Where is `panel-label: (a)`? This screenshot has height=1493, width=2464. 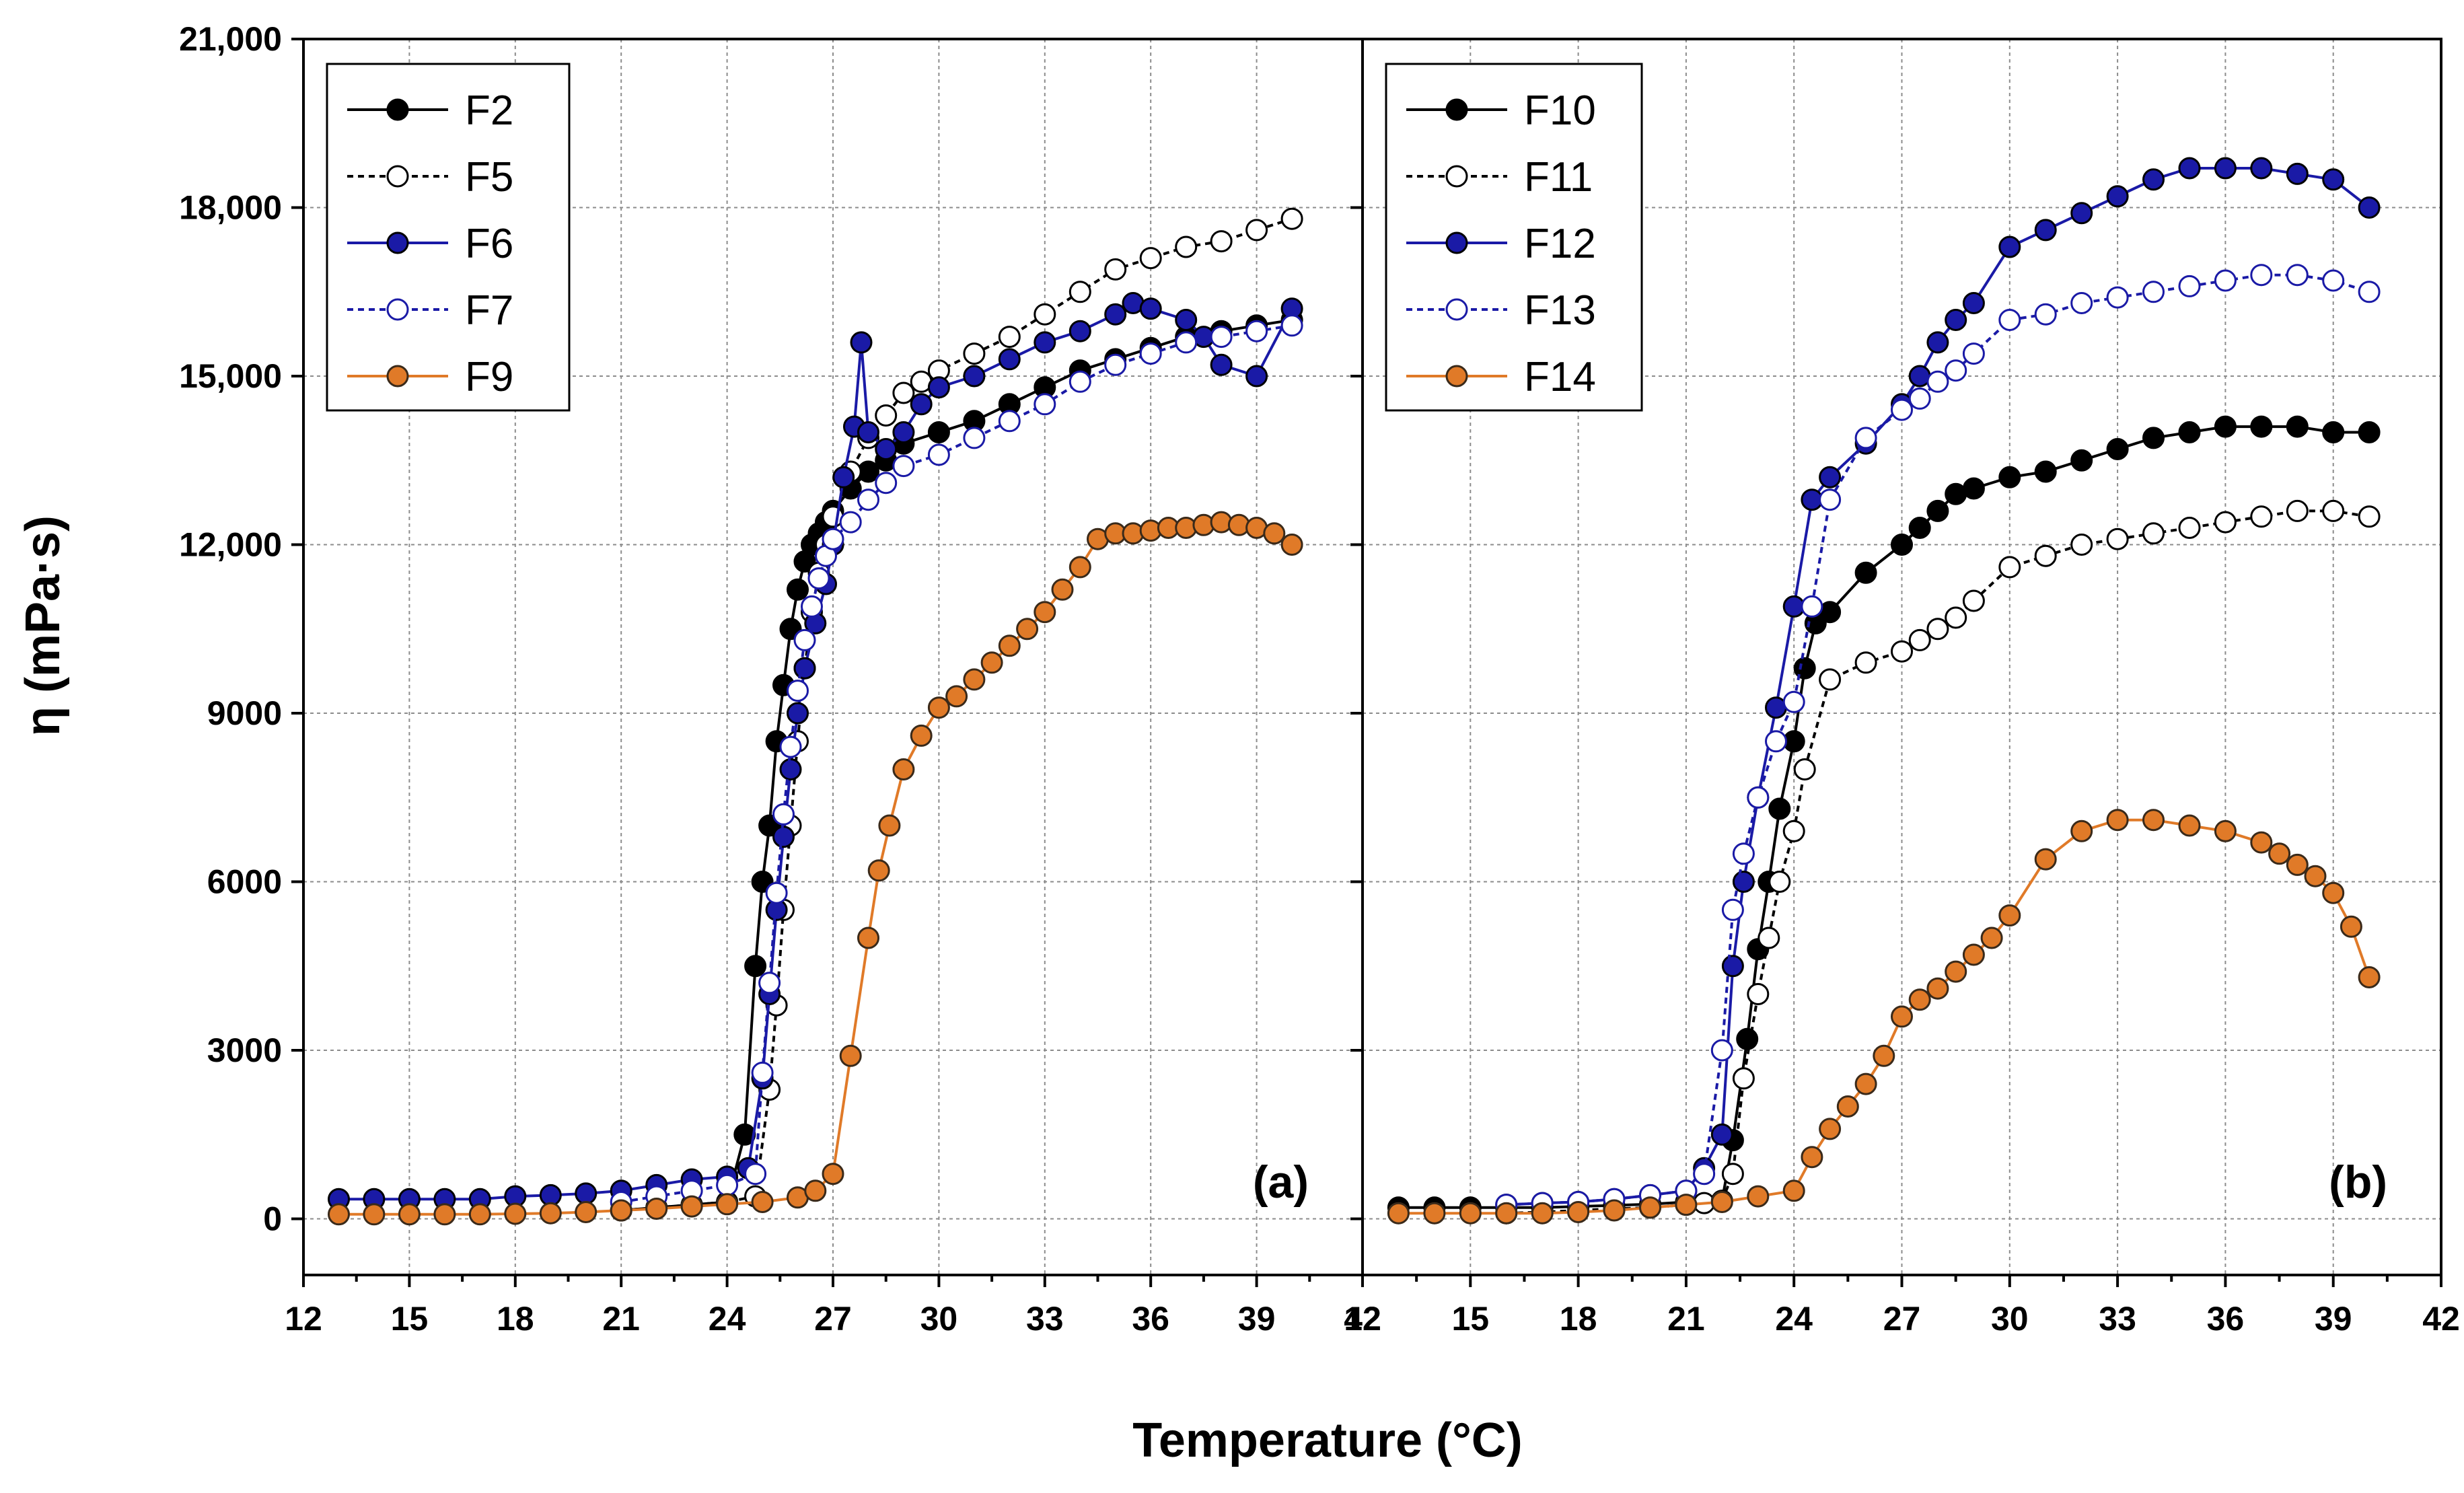
panel-label: (a) is located at coordinates (1281, 1182).